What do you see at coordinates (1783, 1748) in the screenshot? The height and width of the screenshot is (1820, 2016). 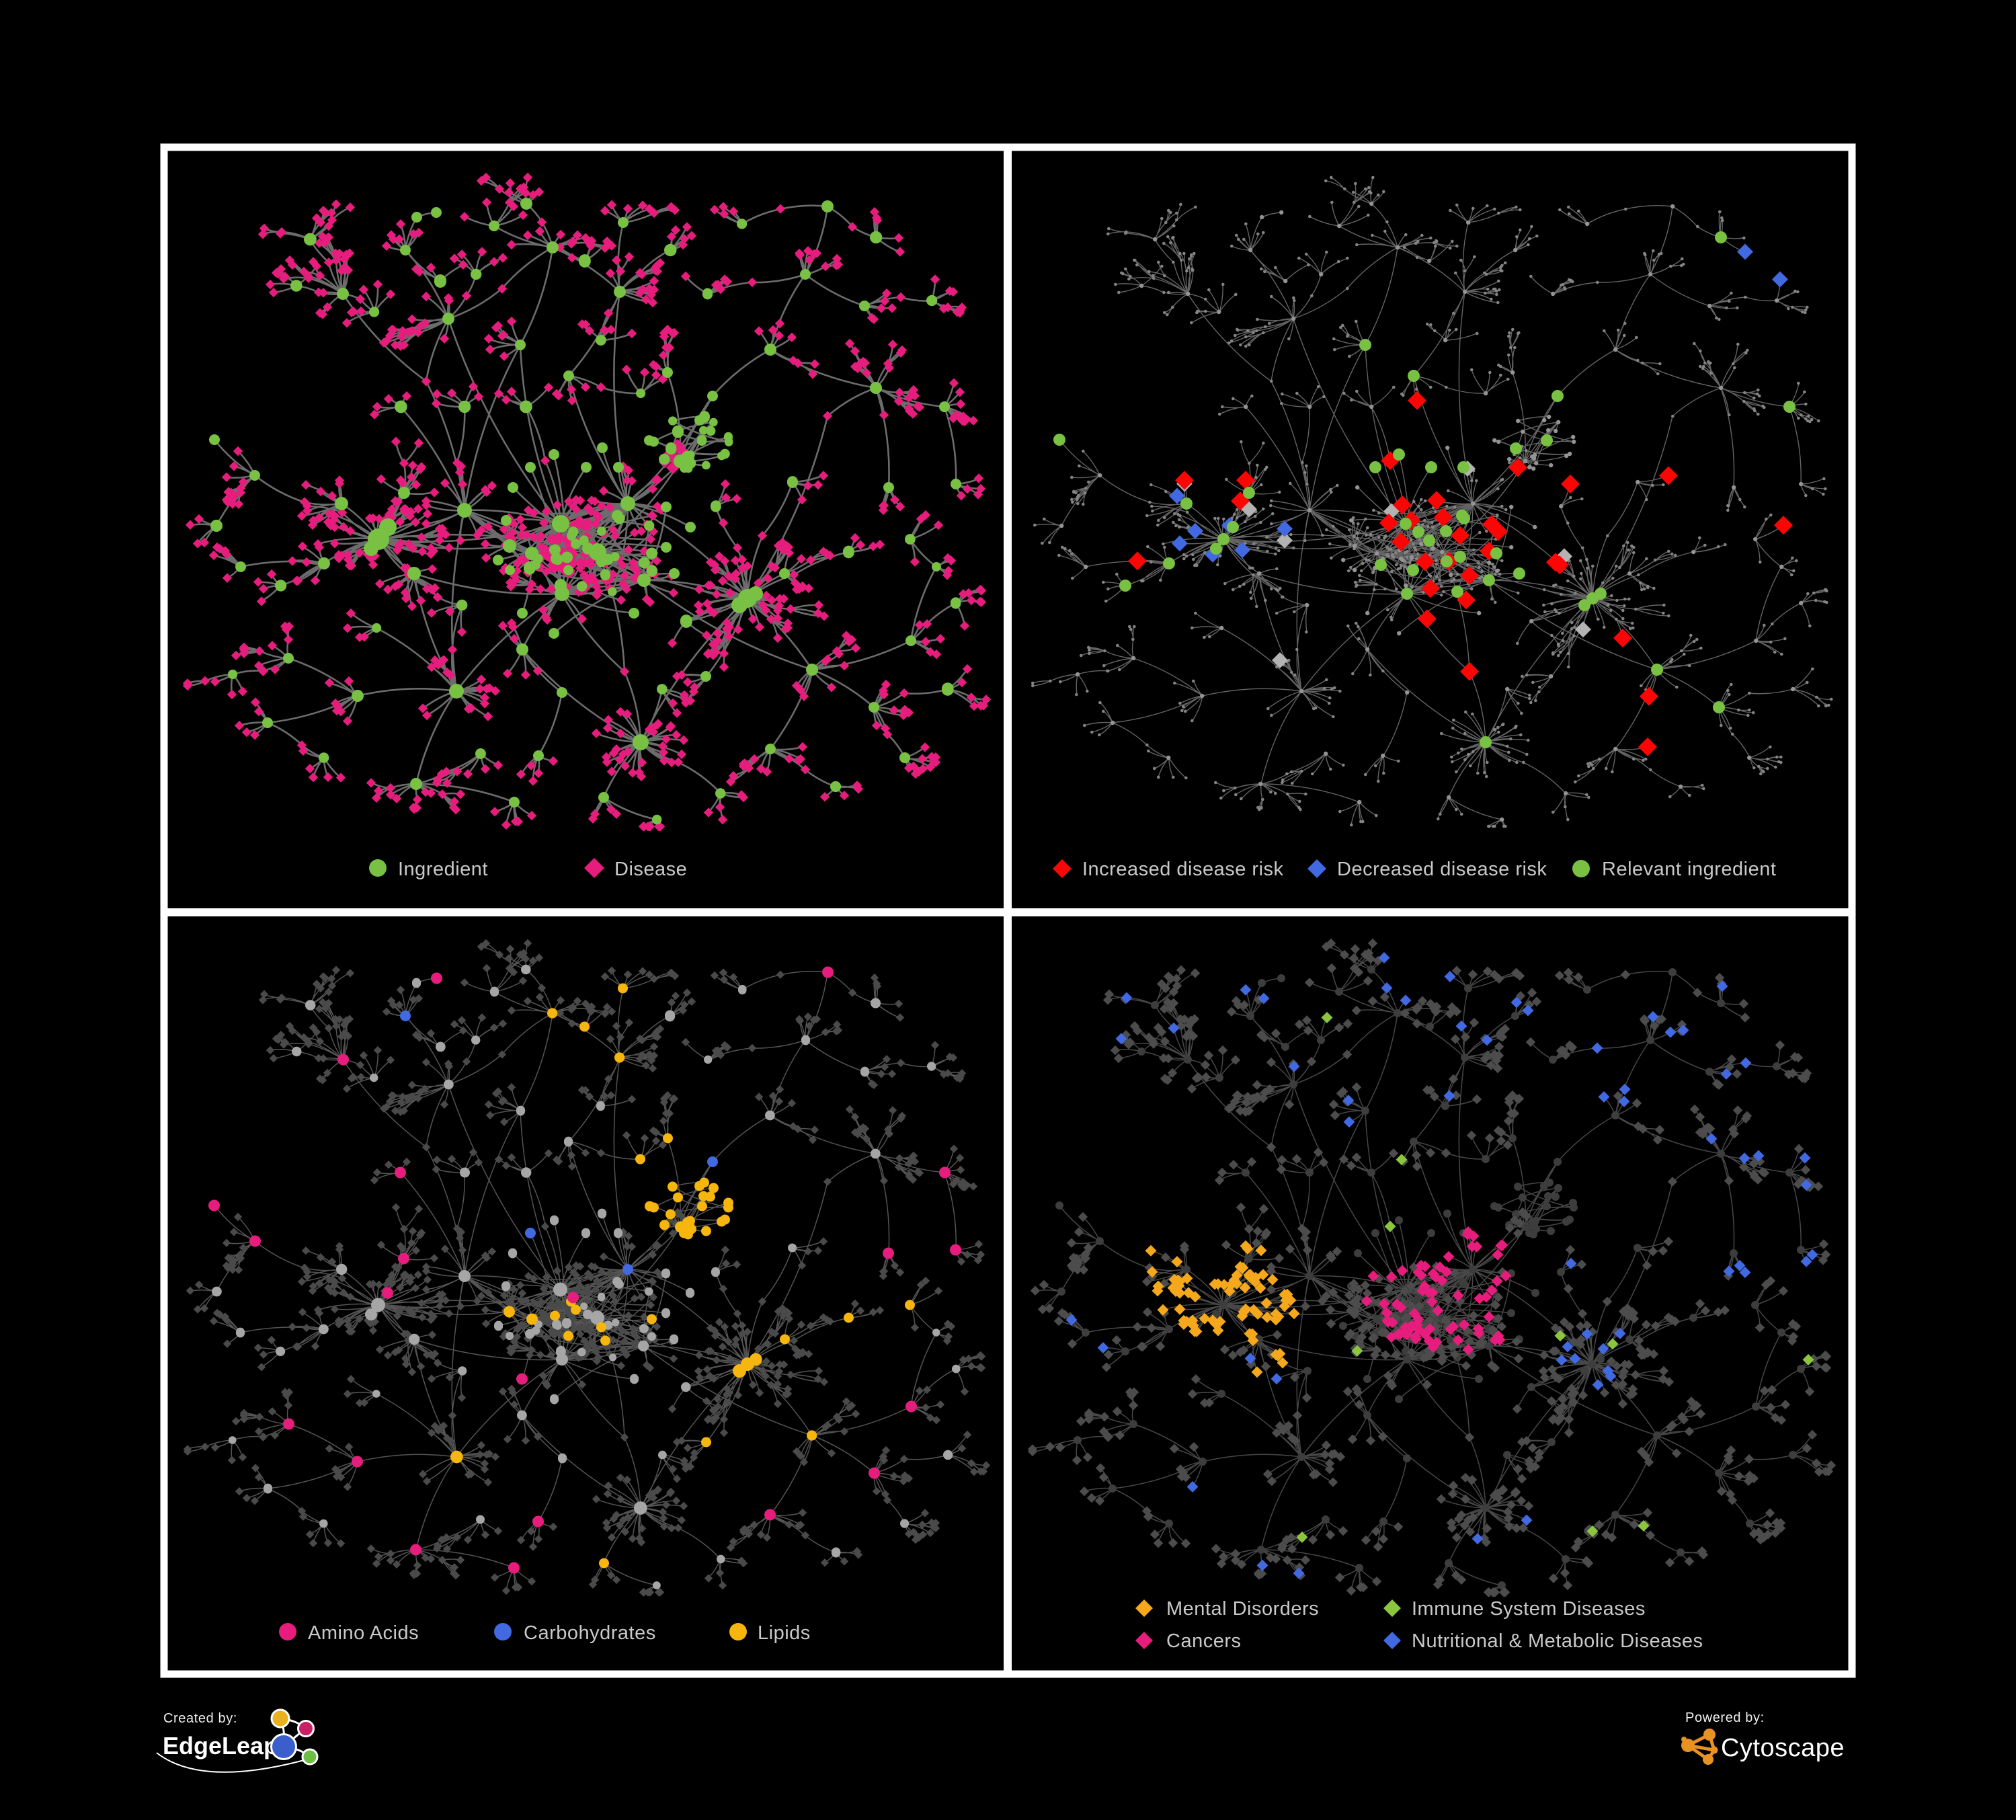 I see `svg-text: Cytoscape` at bounding box center [1783, 1748].